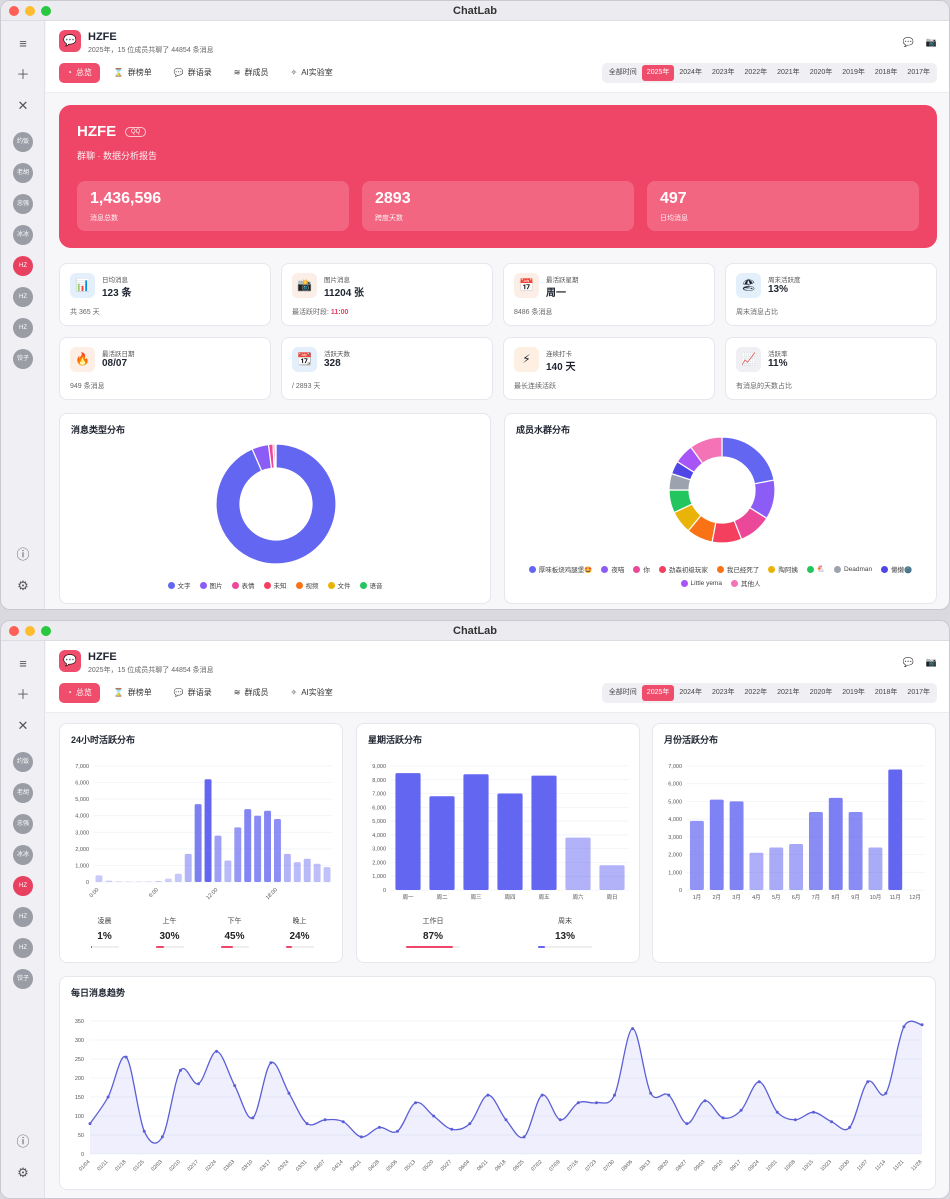 This screenshot has height=1199, width=950. Describe the element at coordinates (23, 824) in the screenshot. I see `sidebar-avatar: 忠强` at that location.